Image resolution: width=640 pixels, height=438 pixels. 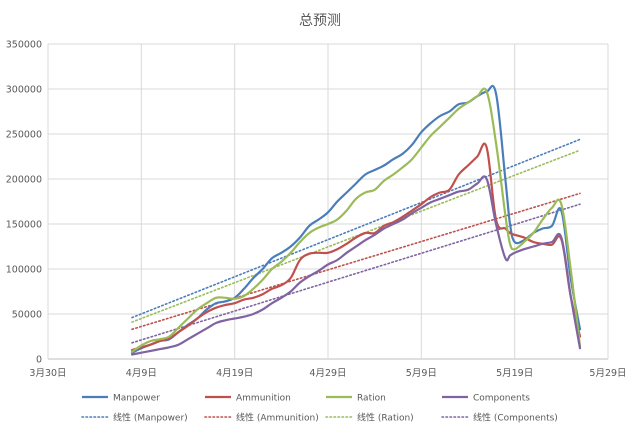 What do you see at coordinates (371, 399) in the screenshot?
I see `legend-label: Ration` at bounding box center [371, 399].